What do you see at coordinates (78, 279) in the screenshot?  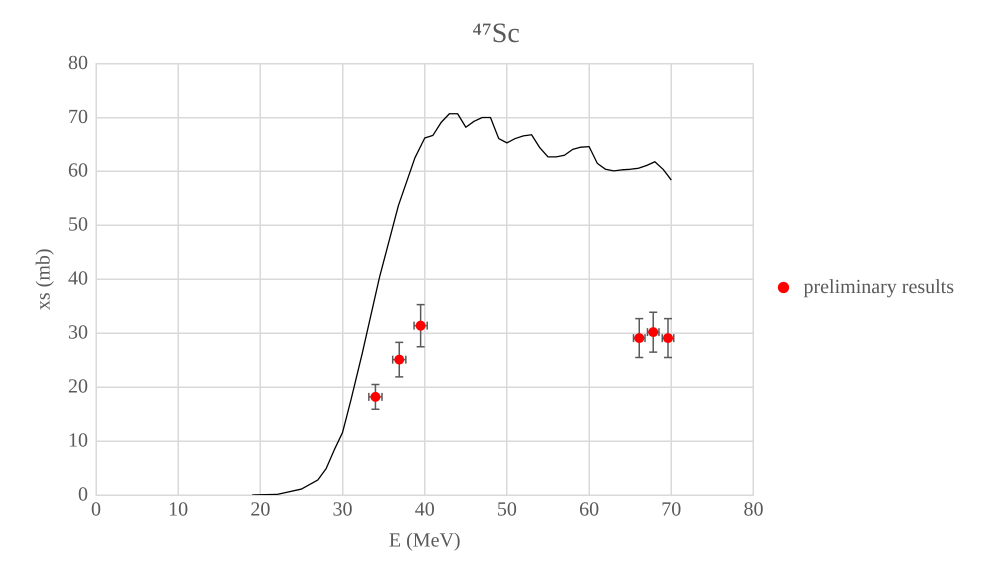 I see `y-tick-label: 40` at bounding box center [78, 279].